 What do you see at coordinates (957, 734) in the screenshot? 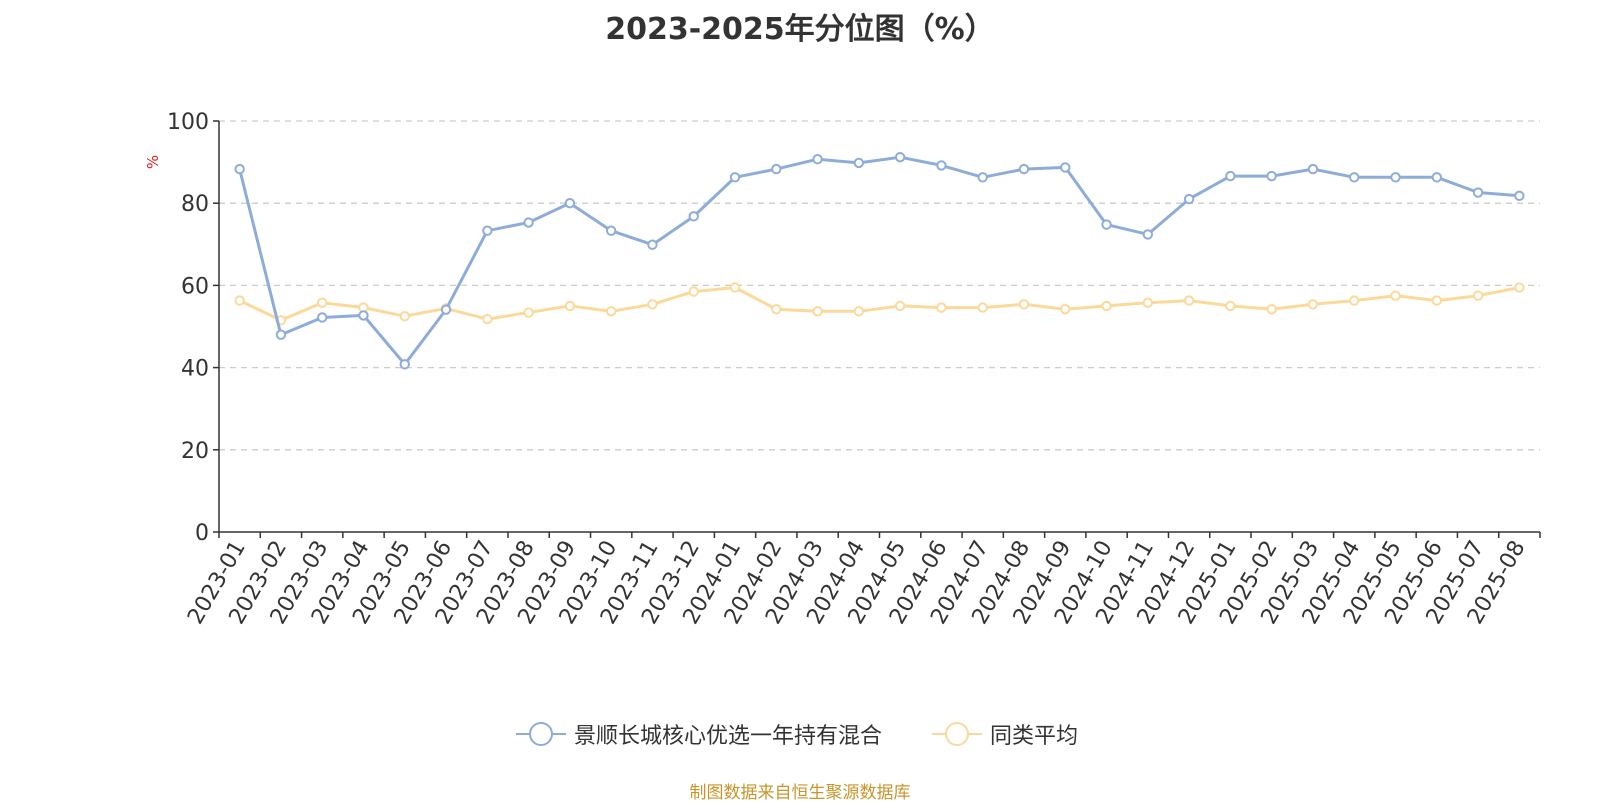
I see `legend-average-swatch-icon` at bounding box center [957, 734].